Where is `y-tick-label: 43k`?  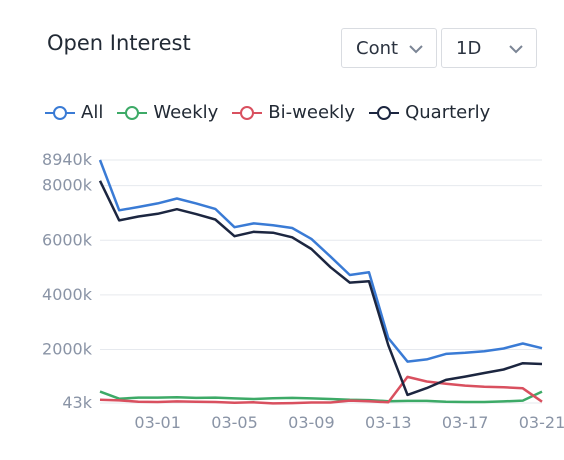
y-tick-label: 43k is located at coordinates (77, 402).